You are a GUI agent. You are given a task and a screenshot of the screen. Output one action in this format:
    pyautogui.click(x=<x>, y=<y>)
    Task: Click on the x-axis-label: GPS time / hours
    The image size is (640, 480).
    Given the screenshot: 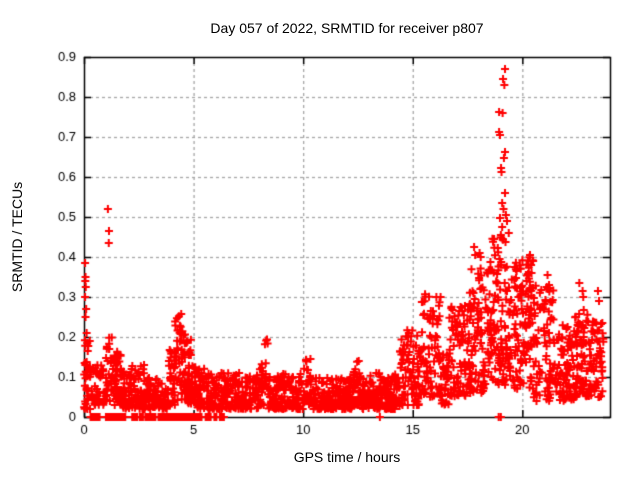 What is the action you would take?
    pyautogui.click(x=347, y=457)
    